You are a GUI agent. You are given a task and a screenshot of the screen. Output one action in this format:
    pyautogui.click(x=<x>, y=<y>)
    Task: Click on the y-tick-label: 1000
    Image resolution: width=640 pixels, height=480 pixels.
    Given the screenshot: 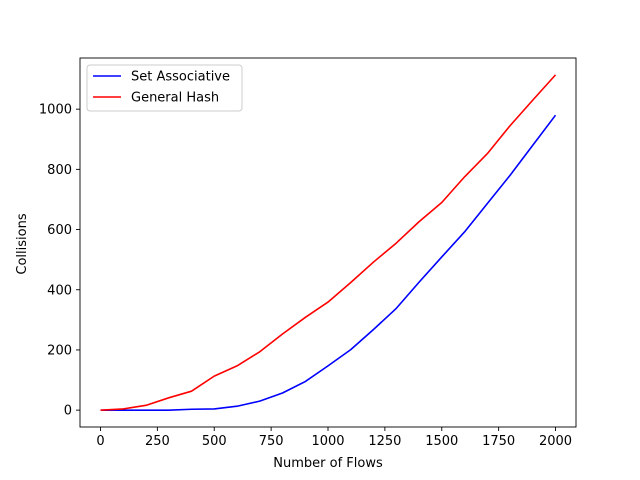 What is the action you would take?
    pyautogui.click(x=55, y=110)
    